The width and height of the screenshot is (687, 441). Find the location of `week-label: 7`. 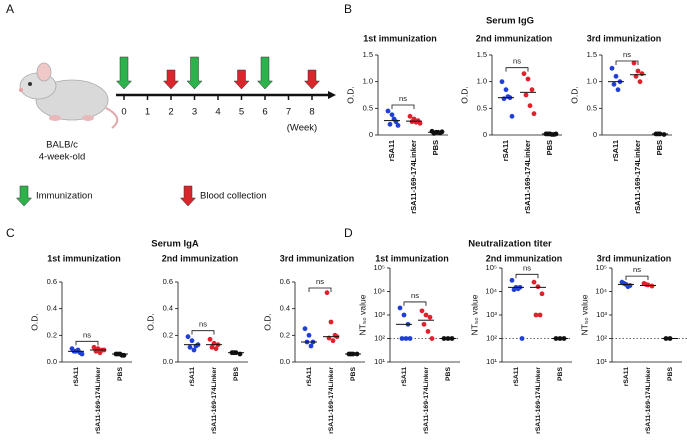

week-label: 7 is located at coordinates (288, 112).